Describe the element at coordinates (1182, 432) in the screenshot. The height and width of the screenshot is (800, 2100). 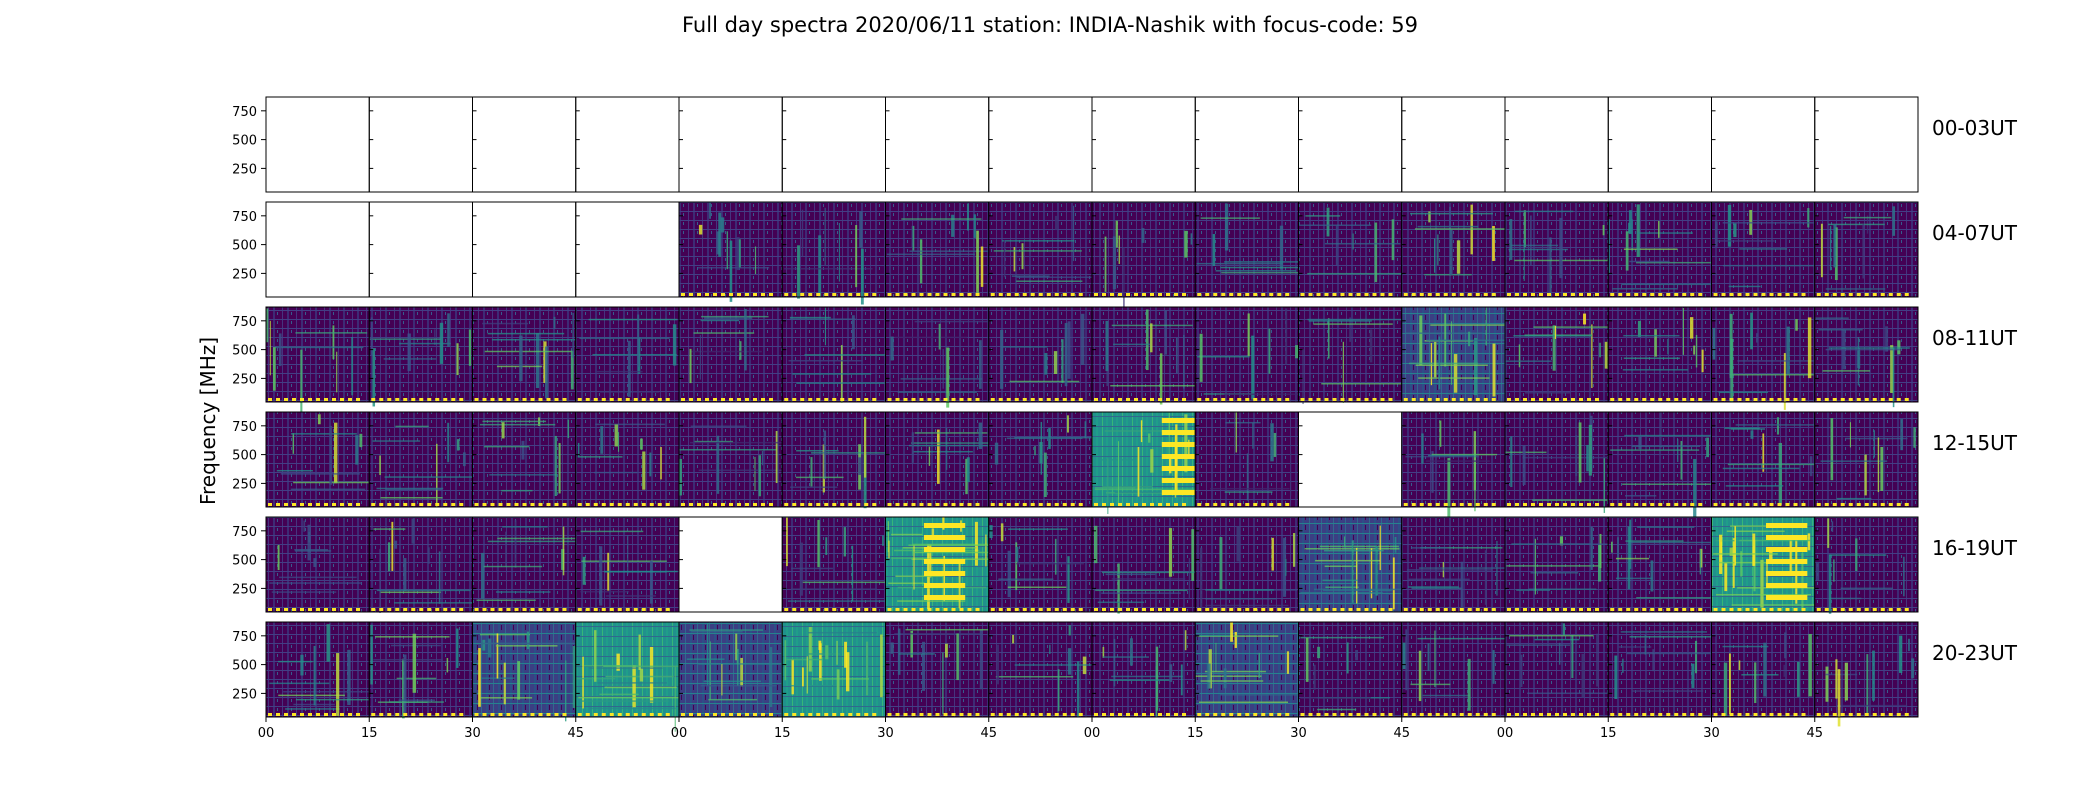
I see `strong-emission-band` at that location.